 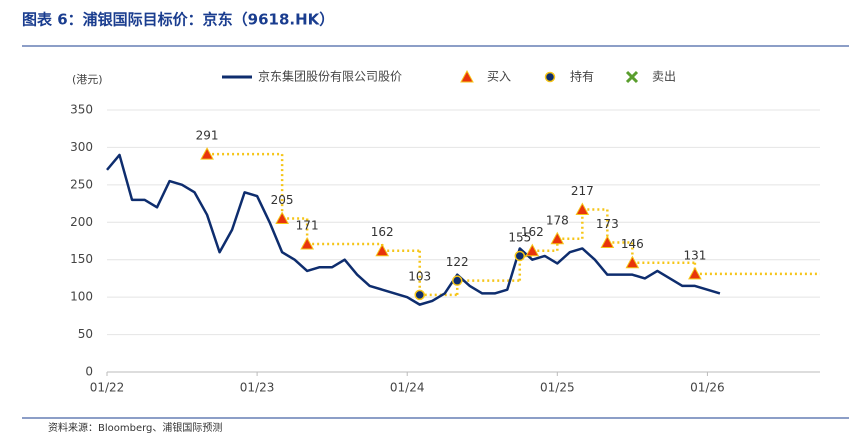 What do you see at coordinates (207, 136) in the screenshot?
I see `target-label: 291` at bounding box center [207, 136].